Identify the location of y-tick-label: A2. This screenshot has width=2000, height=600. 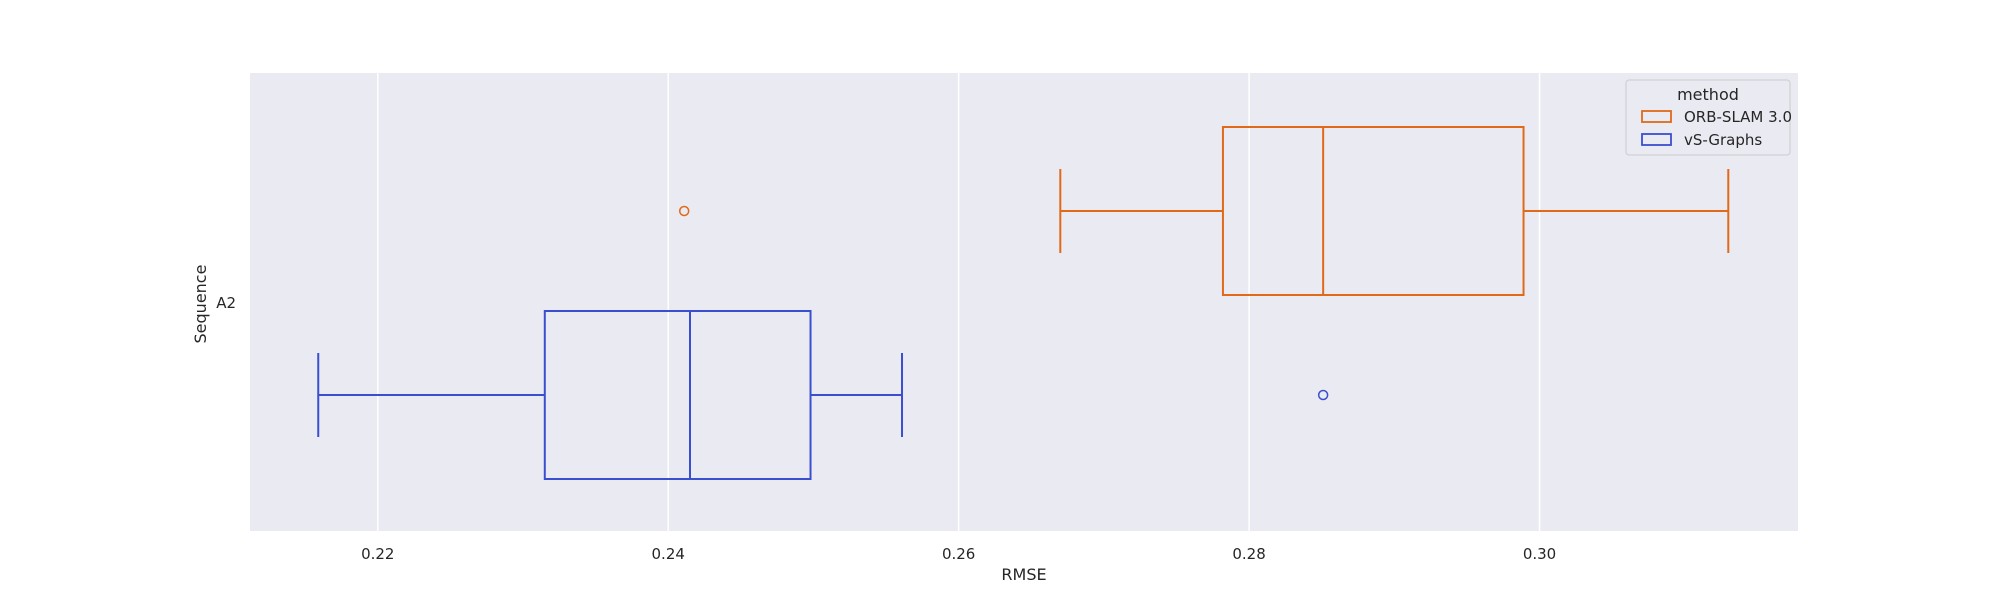
(226, 303).